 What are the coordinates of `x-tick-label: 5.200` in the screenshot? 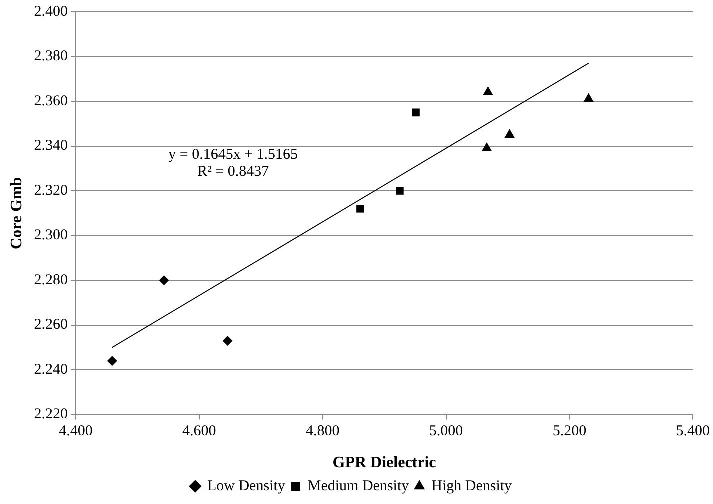 It's located at (569, 432).